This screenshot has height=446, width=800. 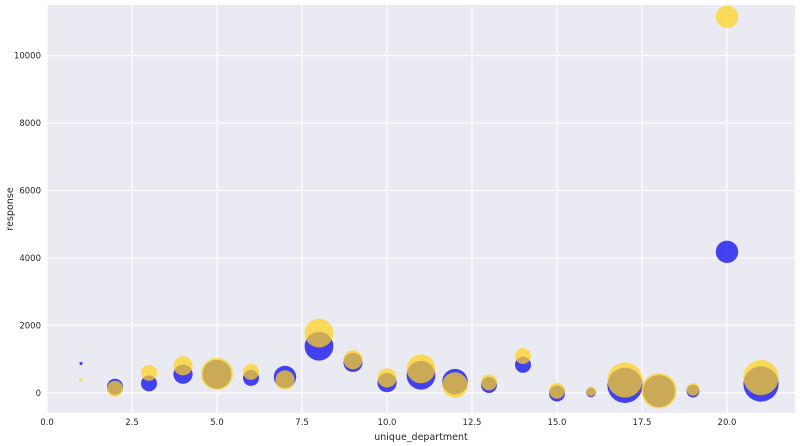 What do you see at coordinates (30, 191) in the screenshot?
I see `y-tick-label: 6000` at bounding box center [30, 191].